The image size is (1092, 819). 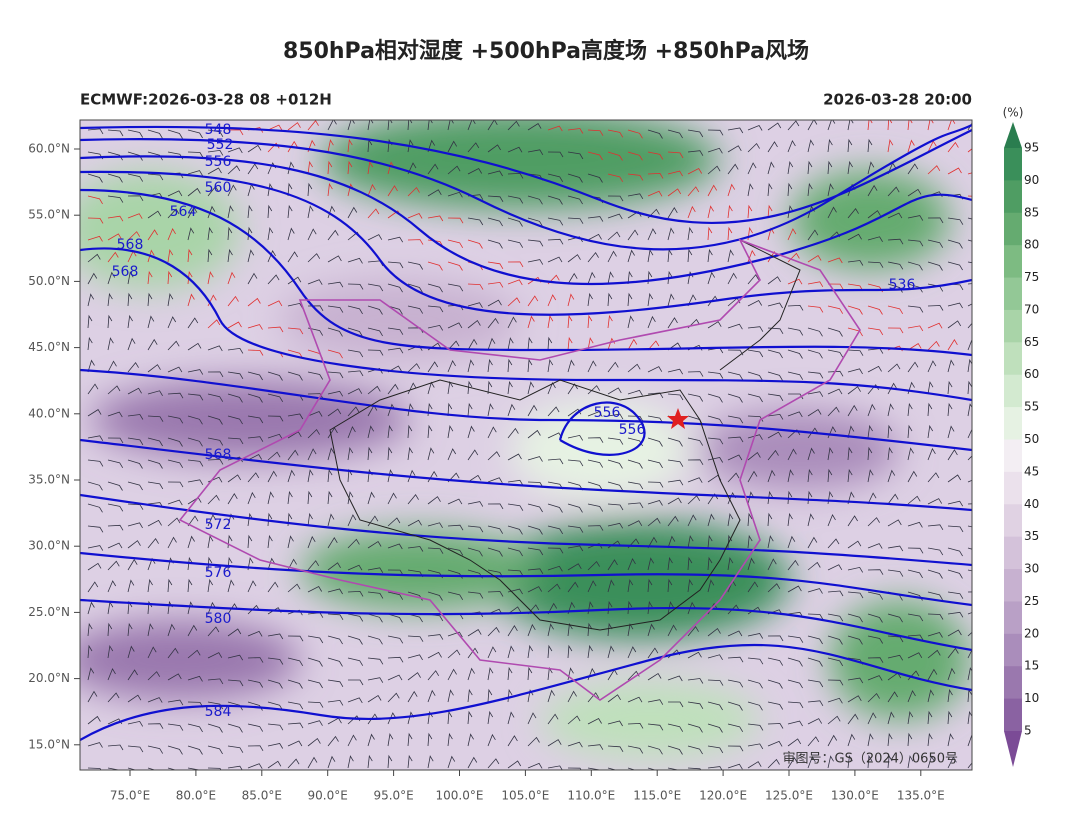 I want to click on colorbar-label: 25, so click(x=1031, y=601).